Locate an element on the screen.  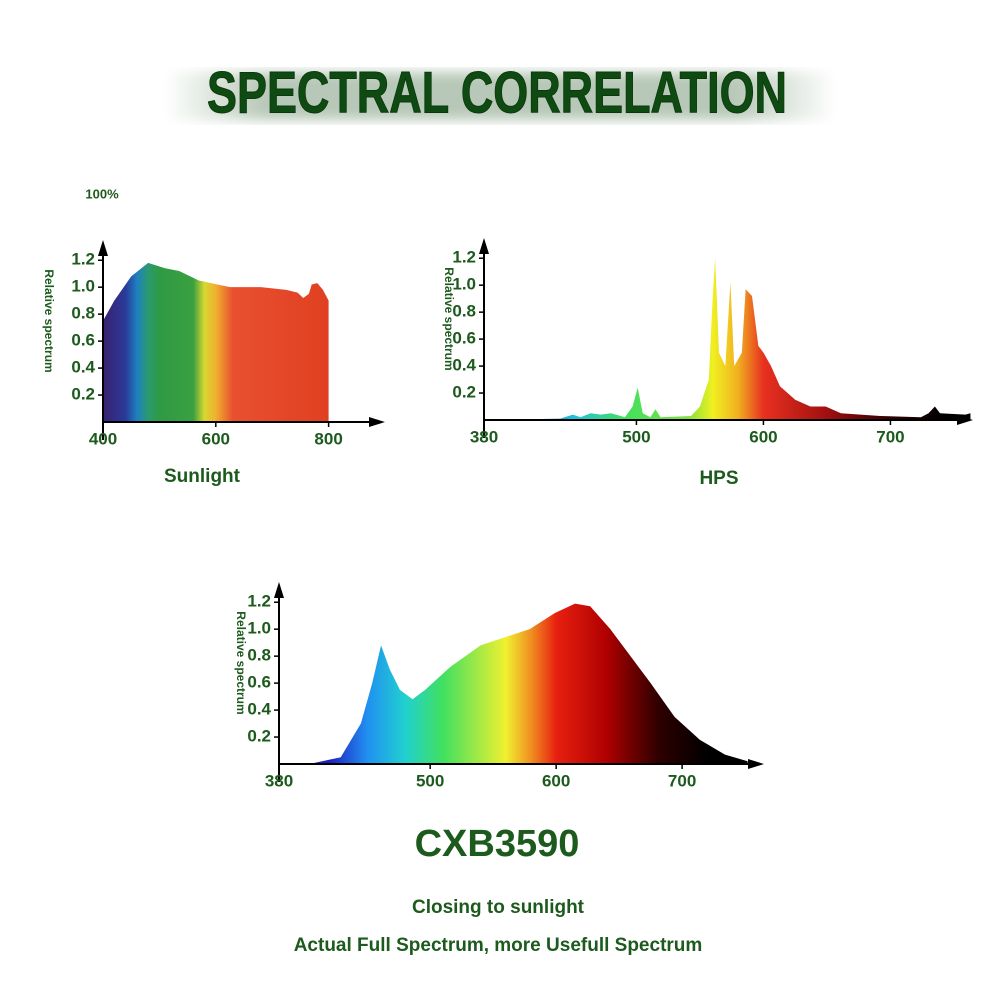
title-halo is located at coordinates (500, 96).